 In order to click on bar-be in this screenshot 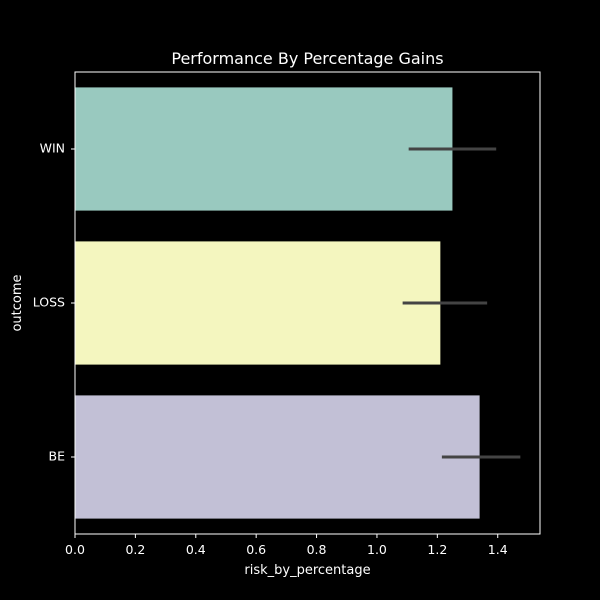, I will do `click(277, 457)`.